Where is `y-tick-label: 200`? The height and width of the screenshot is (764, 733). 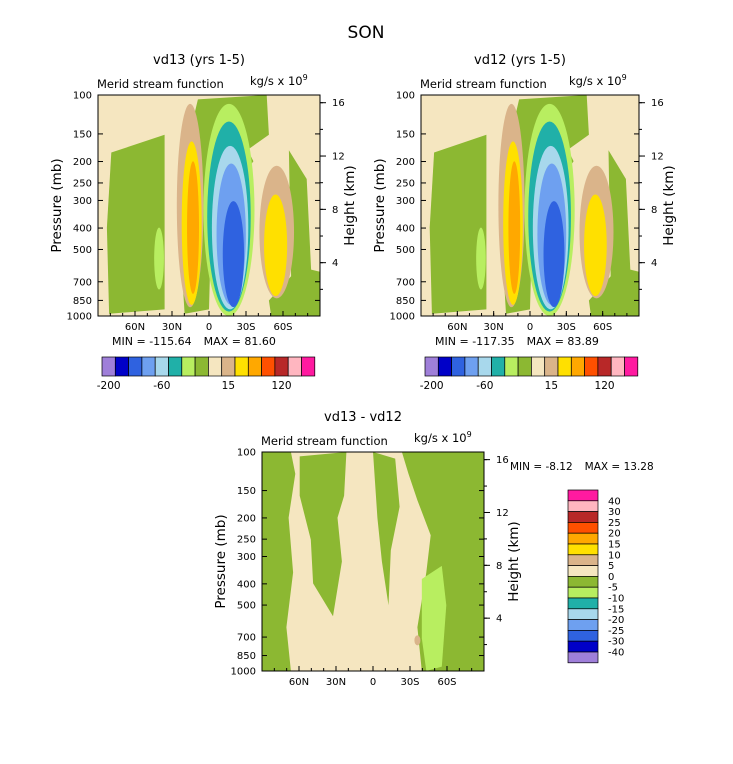 y-tick-label: 200 is located at coordinates (82, 162).